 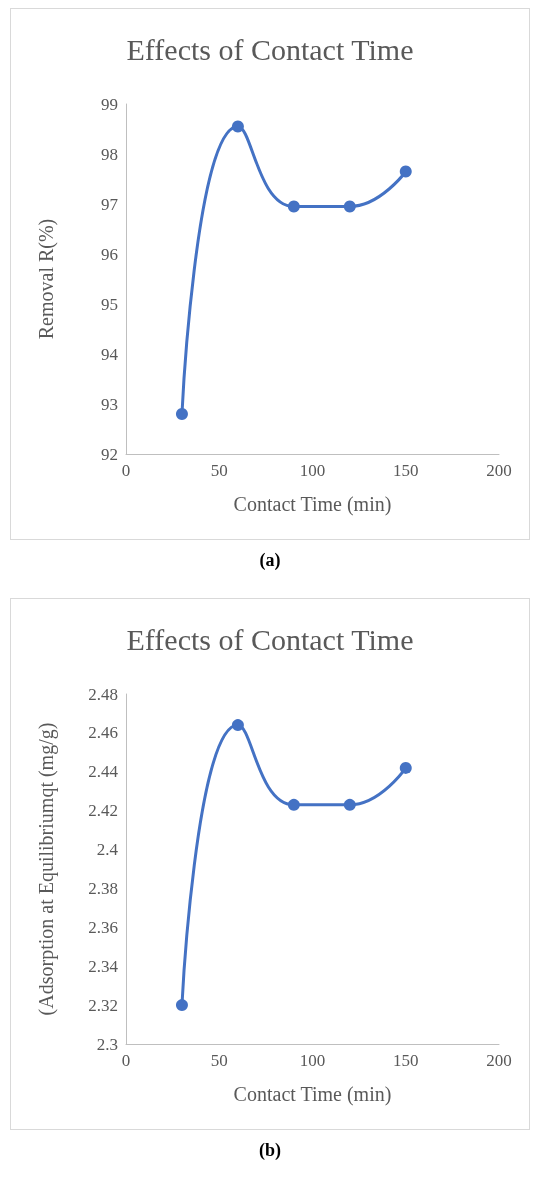 What do you see at coordinates (109, 154) in the screenshot?
I see `y-tick-label: 98` at bounding box center [109, 154].